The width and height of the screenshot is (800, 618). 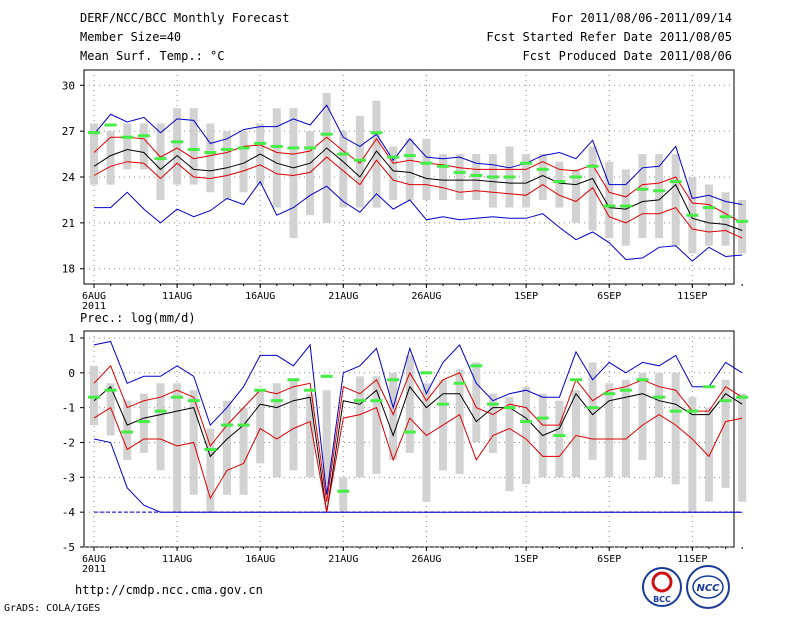 I want to click on grads-credit: GrADS: COLA/IGES, so click(x=52, y=608).